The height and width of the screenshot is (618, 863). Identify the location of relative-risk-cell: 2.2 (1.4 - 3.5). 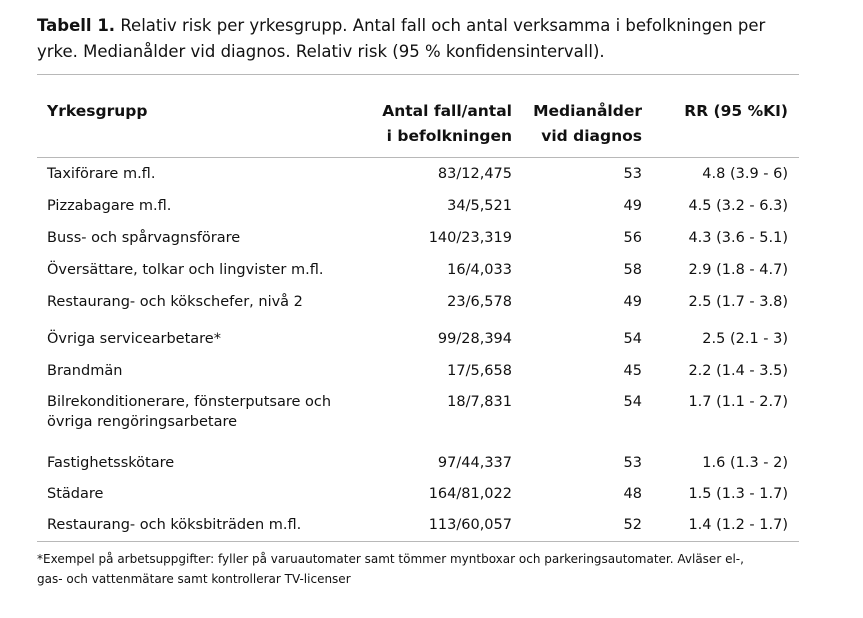
(738, 371).